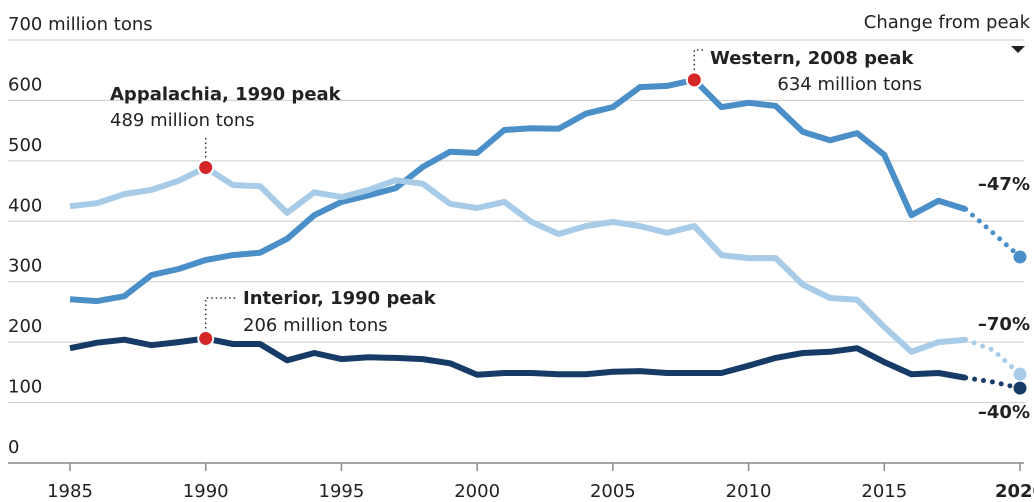 Image resolution: width=1034 pixels, height=502 pixels. What do you see at coordinates (518, 358) in the screenshot?
I see `series-line` at bounding box center [518, 358].